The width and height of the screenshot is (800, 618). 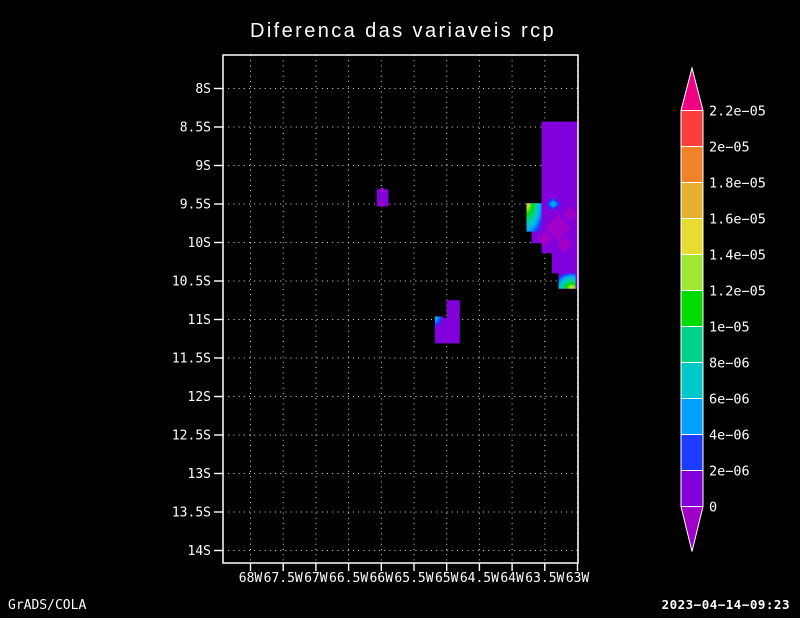 What do you see at coordinates (534, 217) in the screenshot?
I see `region-gradient-pocket-west` at bounding box center [534, 217].